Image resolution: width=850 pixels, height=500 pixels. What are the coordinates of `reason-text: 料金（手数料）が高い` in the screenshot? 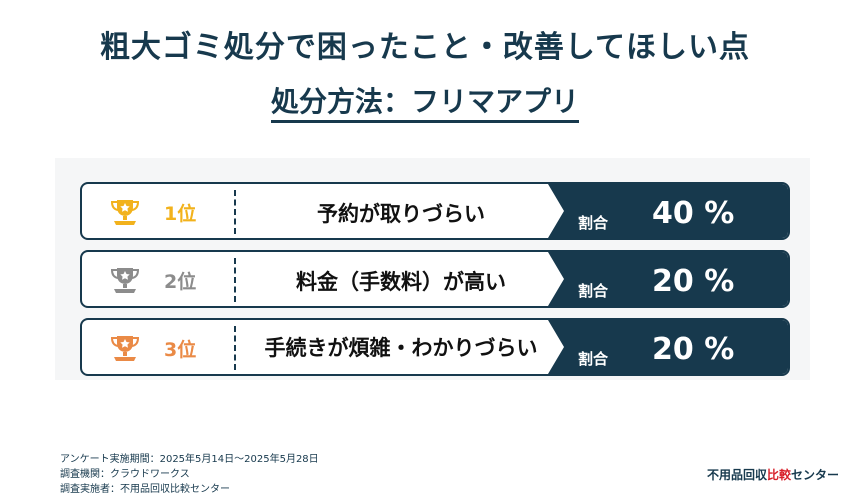 It's located at (401, 282).